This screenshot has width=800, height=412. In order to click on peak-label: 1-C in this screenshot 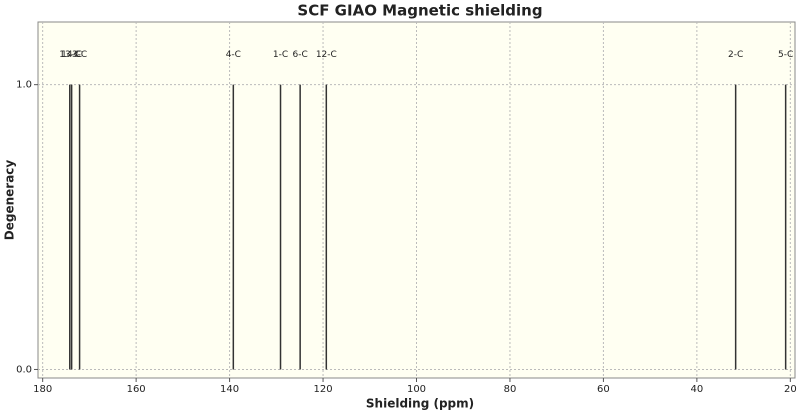, I will do `click(280, 55)`.